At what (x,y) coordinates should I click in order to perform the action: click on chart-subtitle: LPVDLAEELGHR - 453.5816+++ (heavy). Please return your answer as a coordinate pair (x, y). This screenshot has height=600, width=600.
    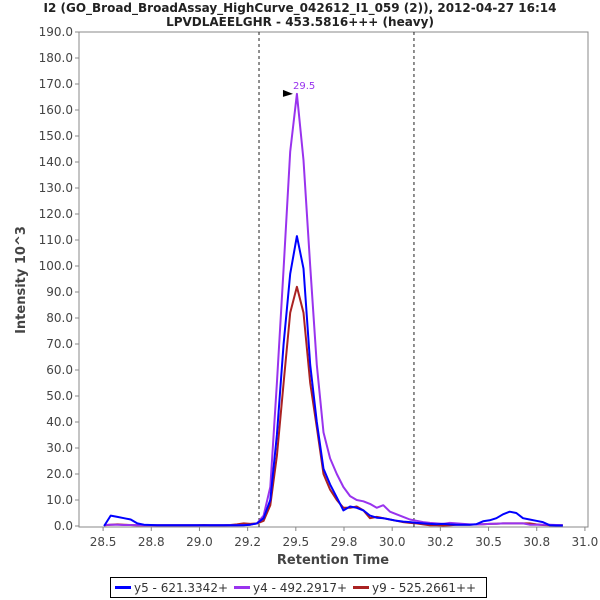
    Looking at the image, I should click on (300, 22).